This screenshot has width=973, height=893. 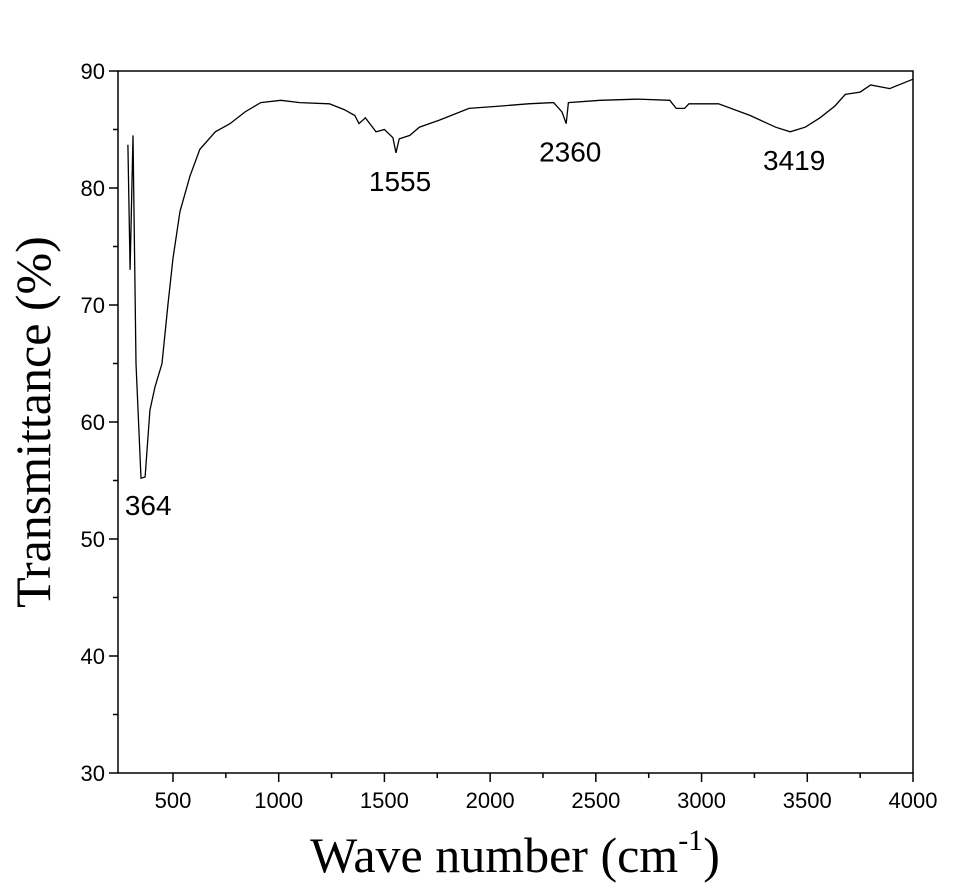 What do you see at coordinates (93, 71) in the screenshot?
I see `y-tick-label: 90` at bounding box center [93, 71].